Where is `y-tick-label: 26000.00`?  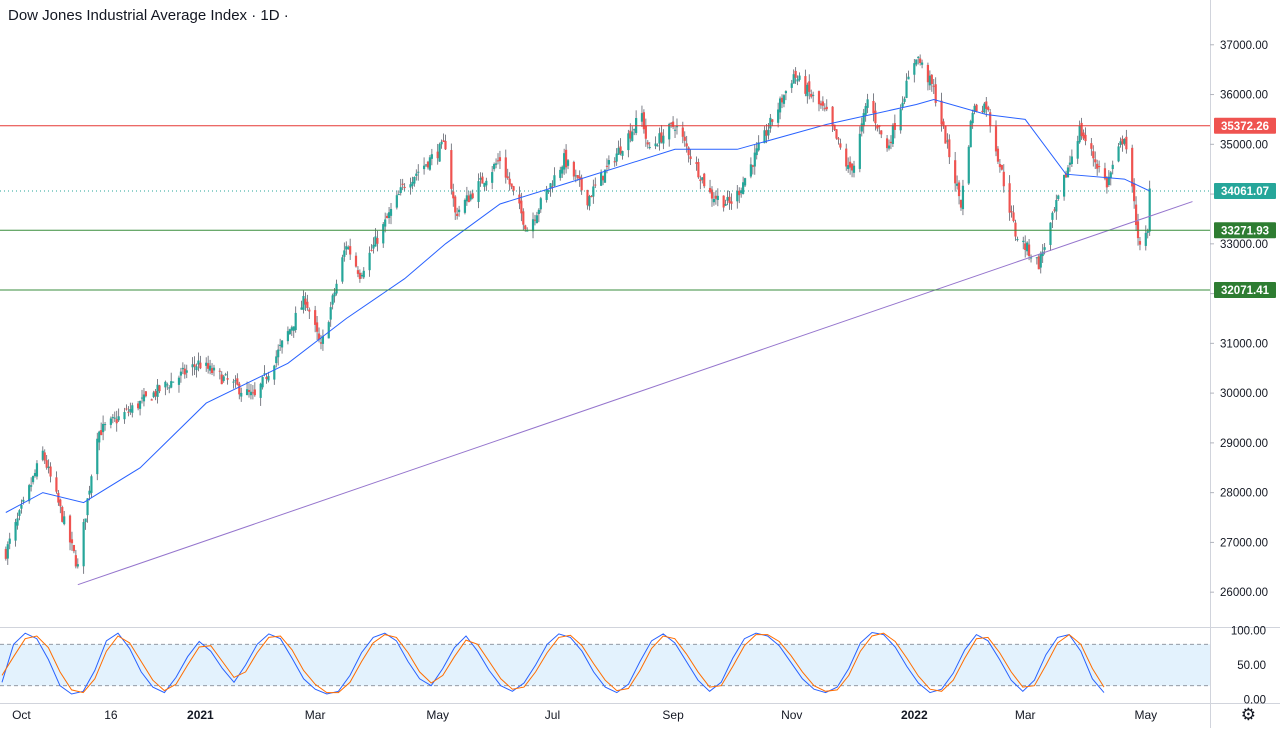
y-tick-label: 26000.00 is located at coordinates (1244, 593).